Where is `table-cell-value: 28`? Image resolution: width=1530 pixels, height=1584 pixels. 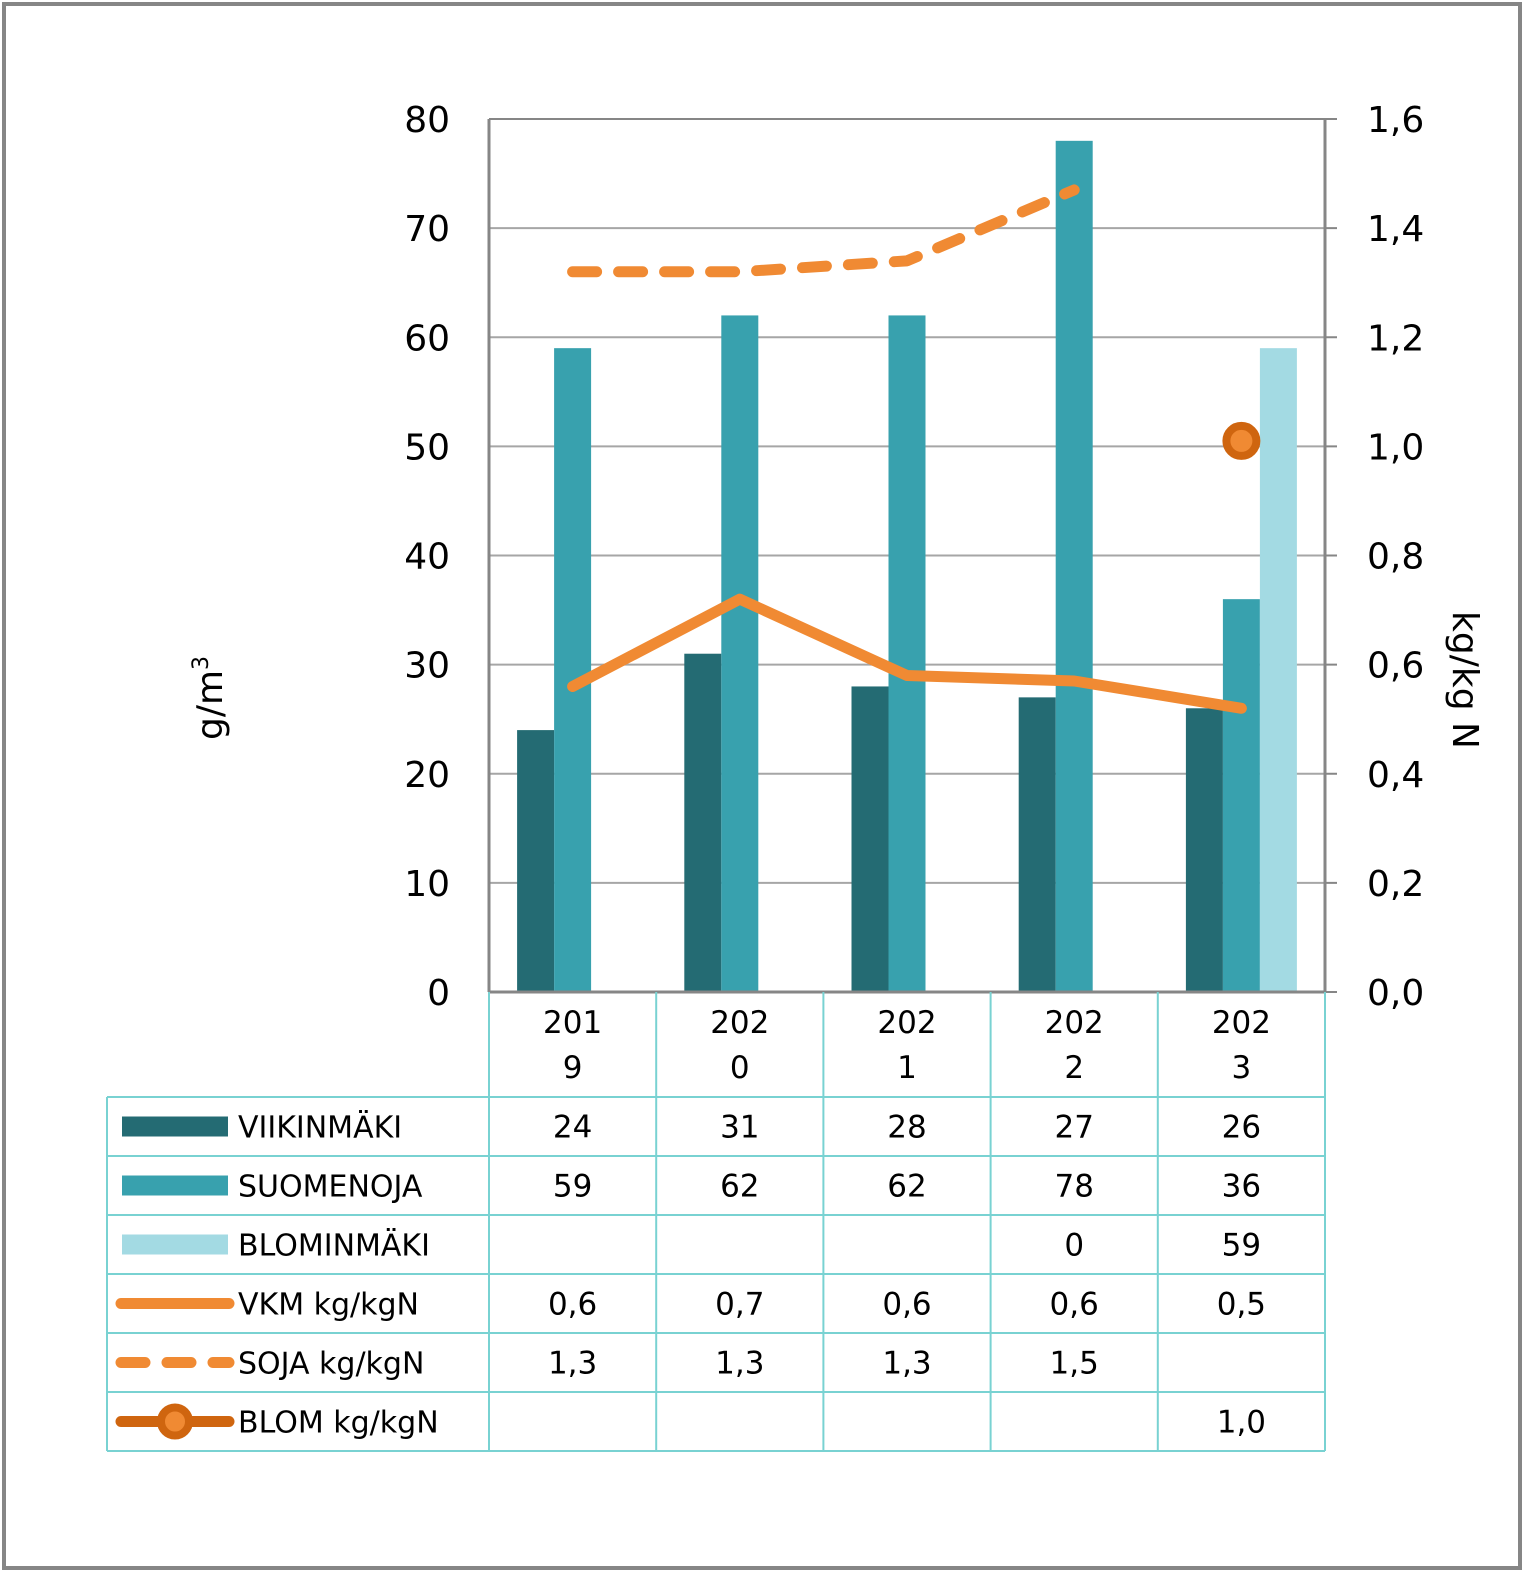 table-cell-value: 28 is located at coordinates (906, 1128).